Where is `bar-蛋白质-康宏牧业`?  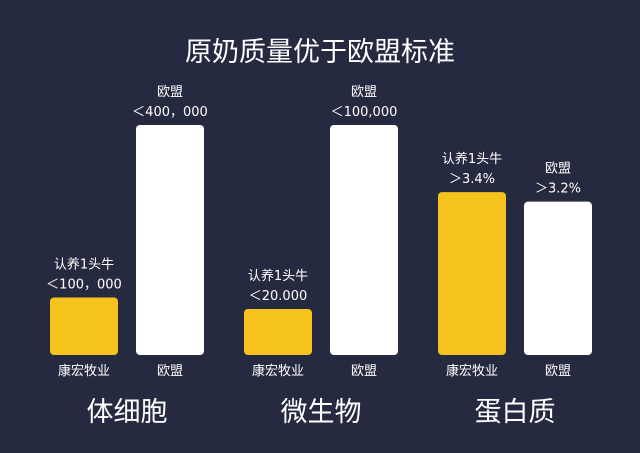
bar-蛋白质-康宏牧业 is located at coordinates (472, 273).